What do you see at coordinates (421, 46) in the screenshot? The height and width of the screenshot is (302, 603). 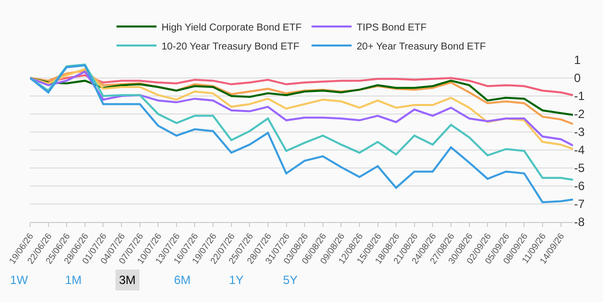 I see `legend-label: 20+ Year Treasury Bond ETF` at bounding box center [421, 46].